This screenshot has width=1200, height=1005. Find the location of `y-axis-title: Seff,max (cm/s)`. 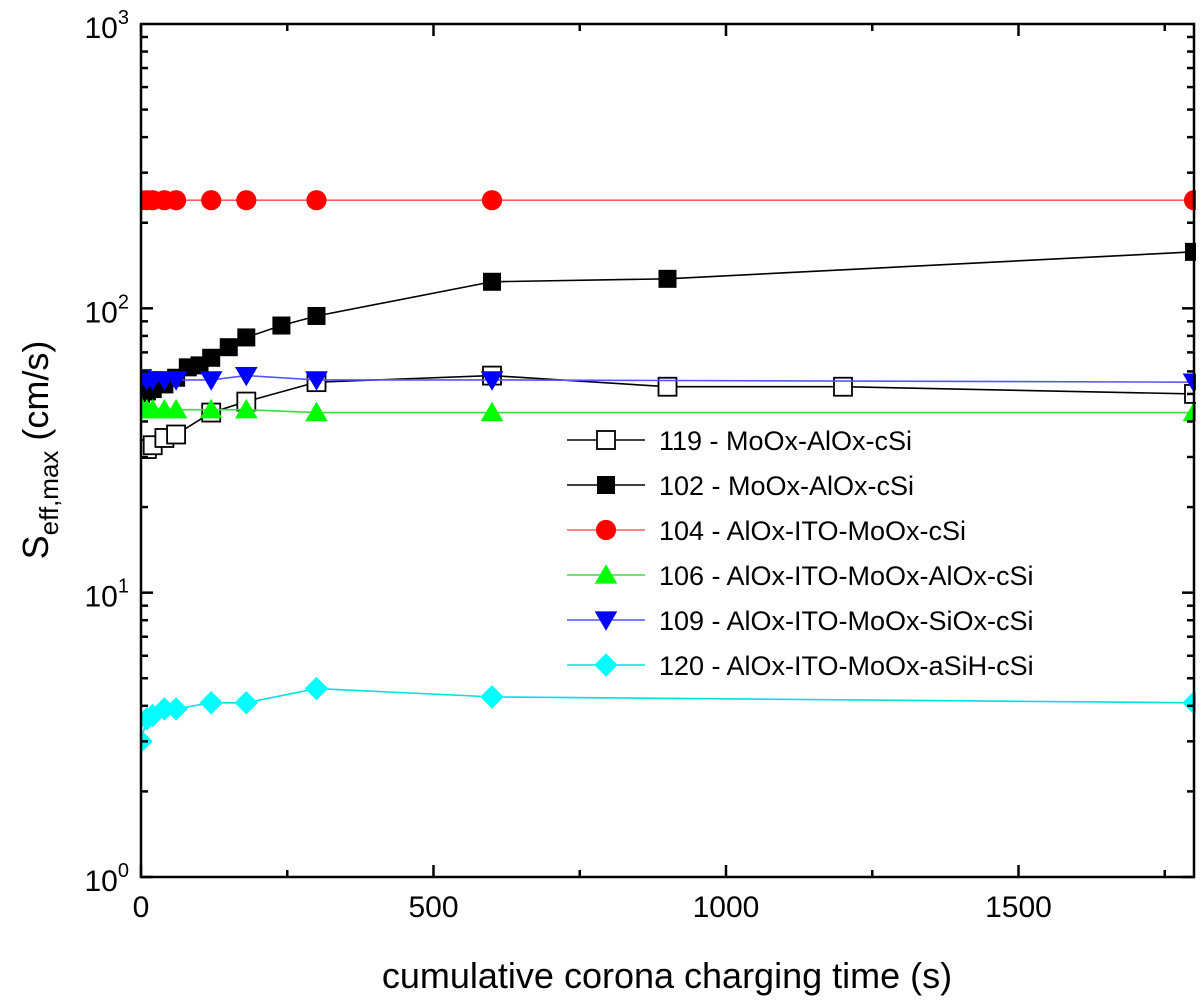

y-axis-title: Seff,max (cm/s) is located at coordinates (39, 450).